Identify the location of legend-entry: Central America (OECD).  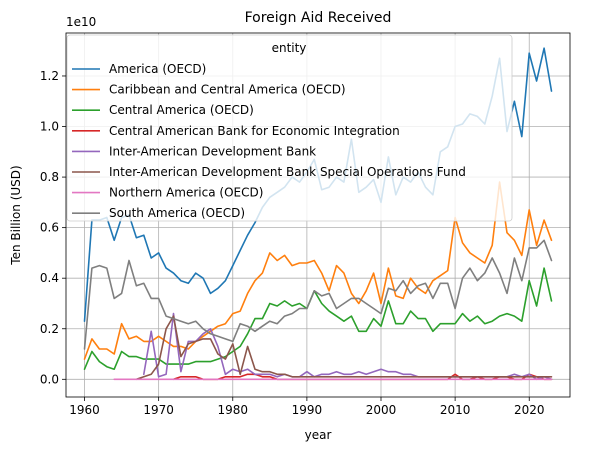
(163, 110).